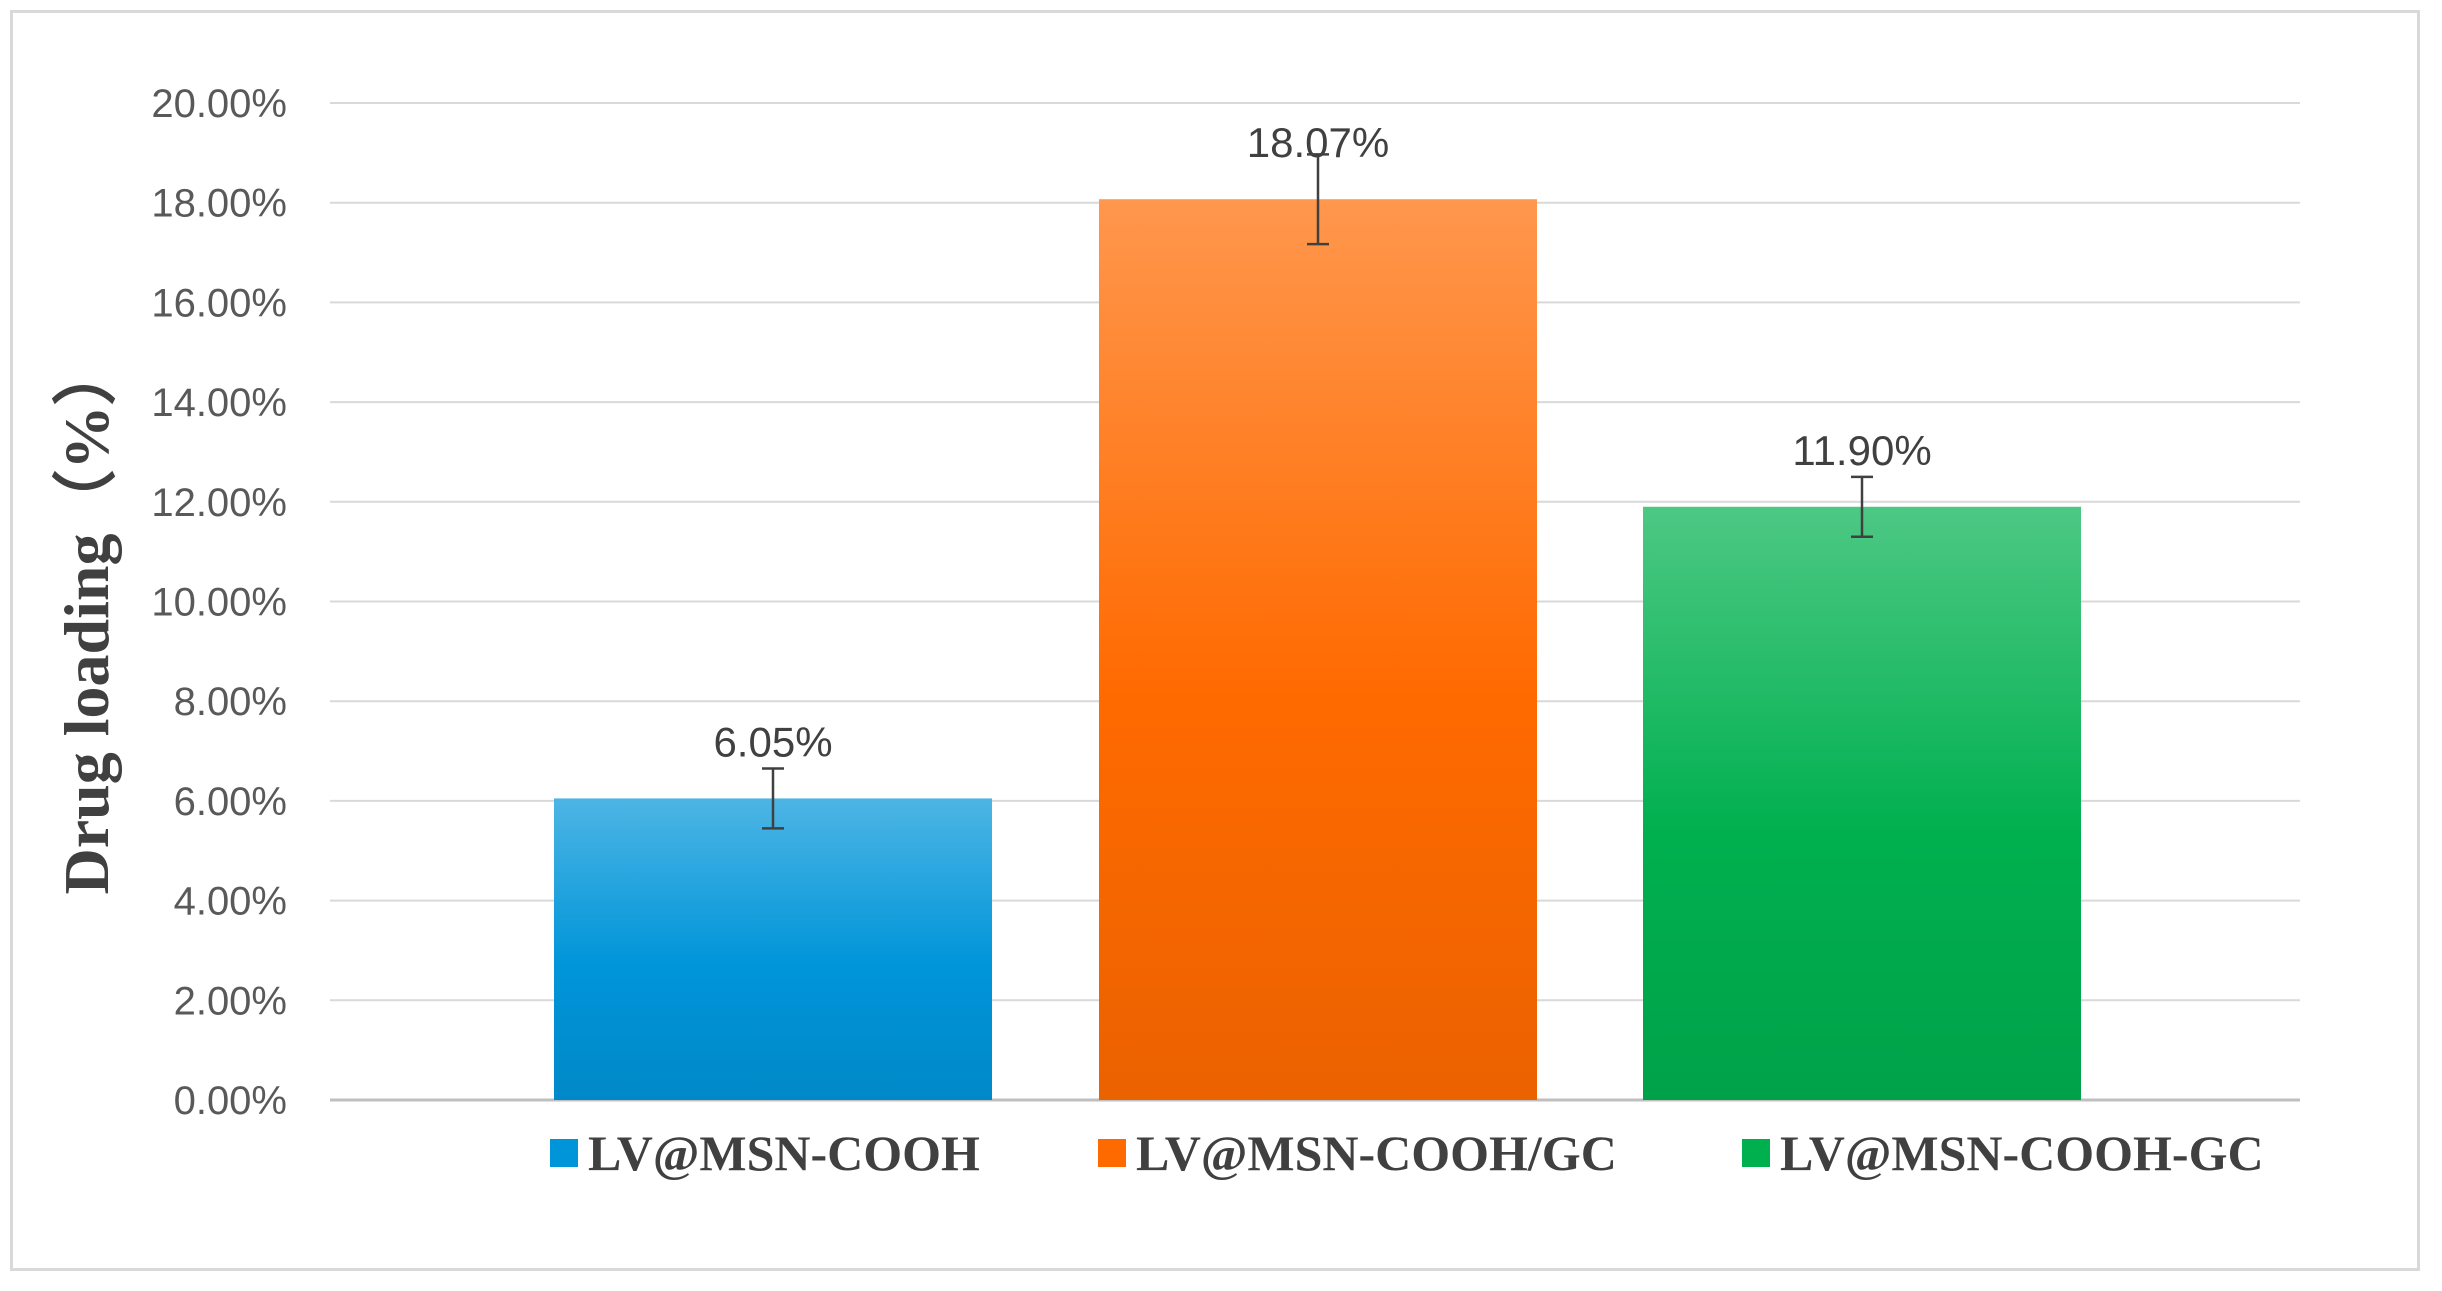 This screenshot has width=2442, height=1291. Describe the element at coordinates (1861, 450) in the screenshot. I see `data-label: 11.90%` at that location.